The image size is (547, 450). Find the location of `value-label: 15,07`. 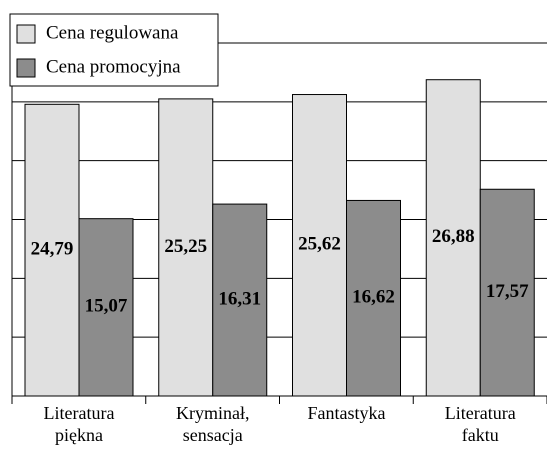

value-label: 15,07 is located at coordinates (106, 306).